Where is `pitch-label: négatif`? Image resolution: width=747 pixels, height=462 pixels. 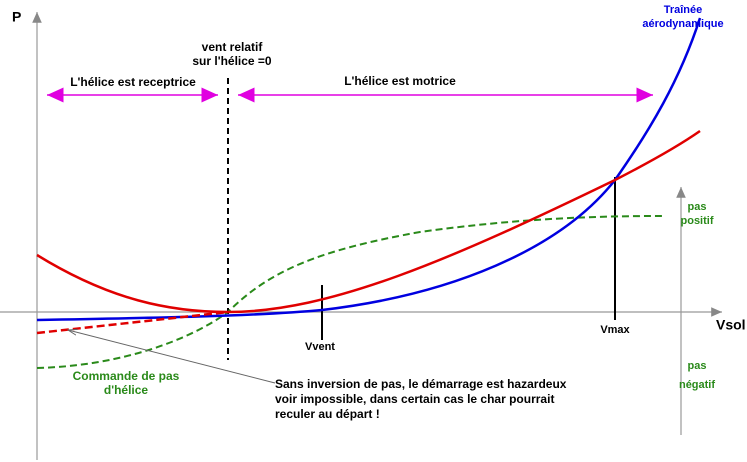 pitch-label: négatif is located at coordinates (697, 385).